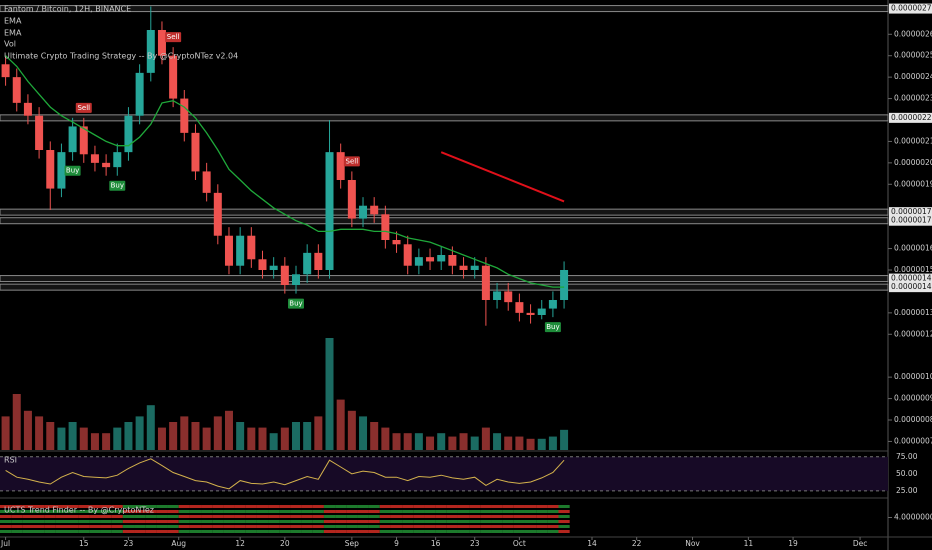  What do you see at coordinates (913, 33) in the screenshot?
I see `y-tick-label: 0.00000260` at bounding box center [913, 33].